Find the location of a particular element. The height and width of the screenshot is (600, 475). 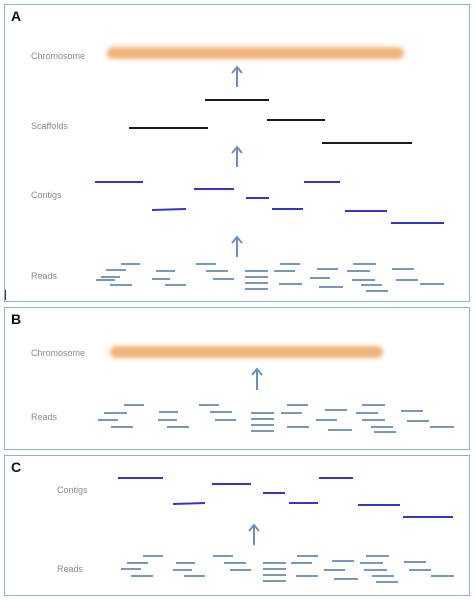

panel-a-chromosome-bar is located at coordinates (255, 53).